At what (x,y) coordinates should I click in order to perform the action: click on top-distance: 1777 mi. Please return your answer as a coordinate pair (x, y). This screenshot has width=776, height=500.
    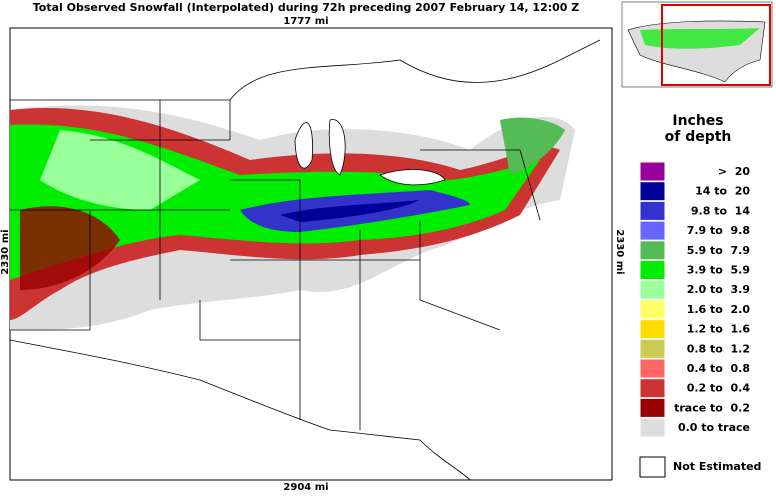
    Looking at the image, I should click on (305, 21).